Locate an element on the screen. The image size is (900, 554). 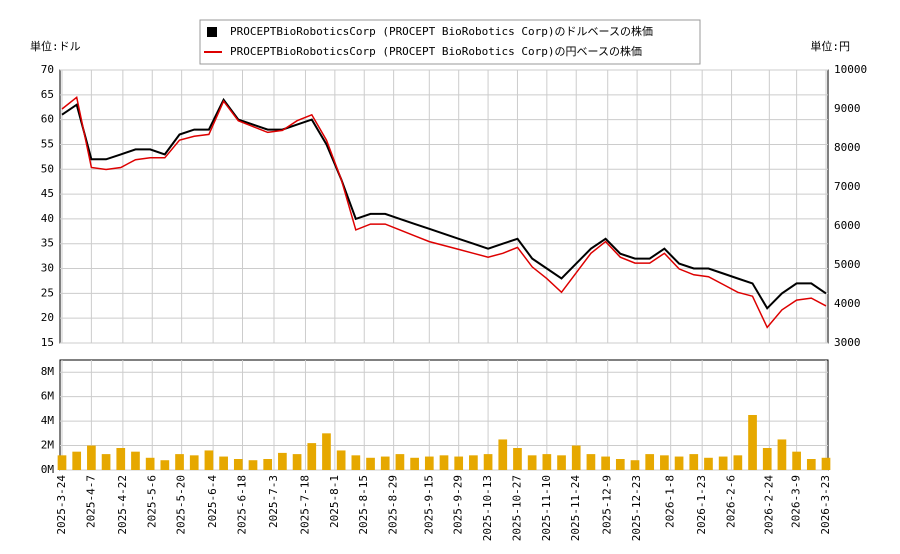
y-tick-label: 65 is located at coordinates (47, 94).